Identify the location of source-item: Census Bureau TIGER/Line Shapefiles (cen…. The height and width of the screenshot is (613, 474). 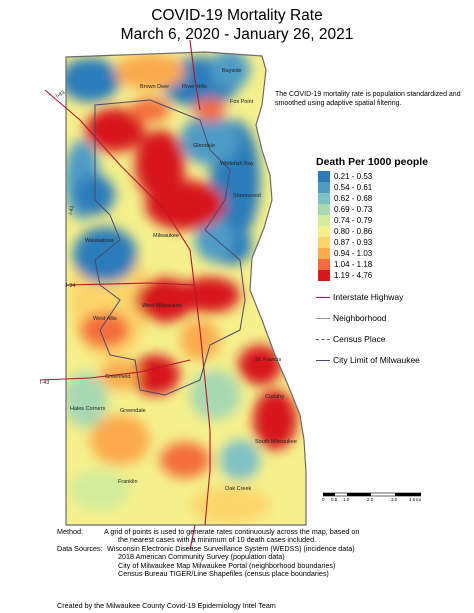
(223, 573).